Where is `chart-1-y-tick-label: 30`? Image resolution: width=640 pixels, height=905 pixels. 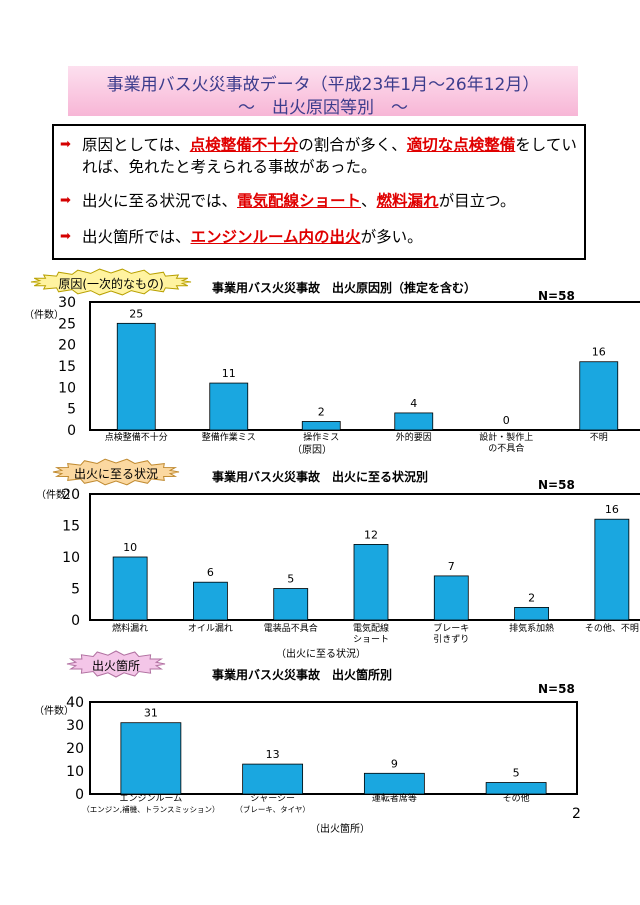 chart-1-y-tick-label: 30 is located at coordinates (67, 303).